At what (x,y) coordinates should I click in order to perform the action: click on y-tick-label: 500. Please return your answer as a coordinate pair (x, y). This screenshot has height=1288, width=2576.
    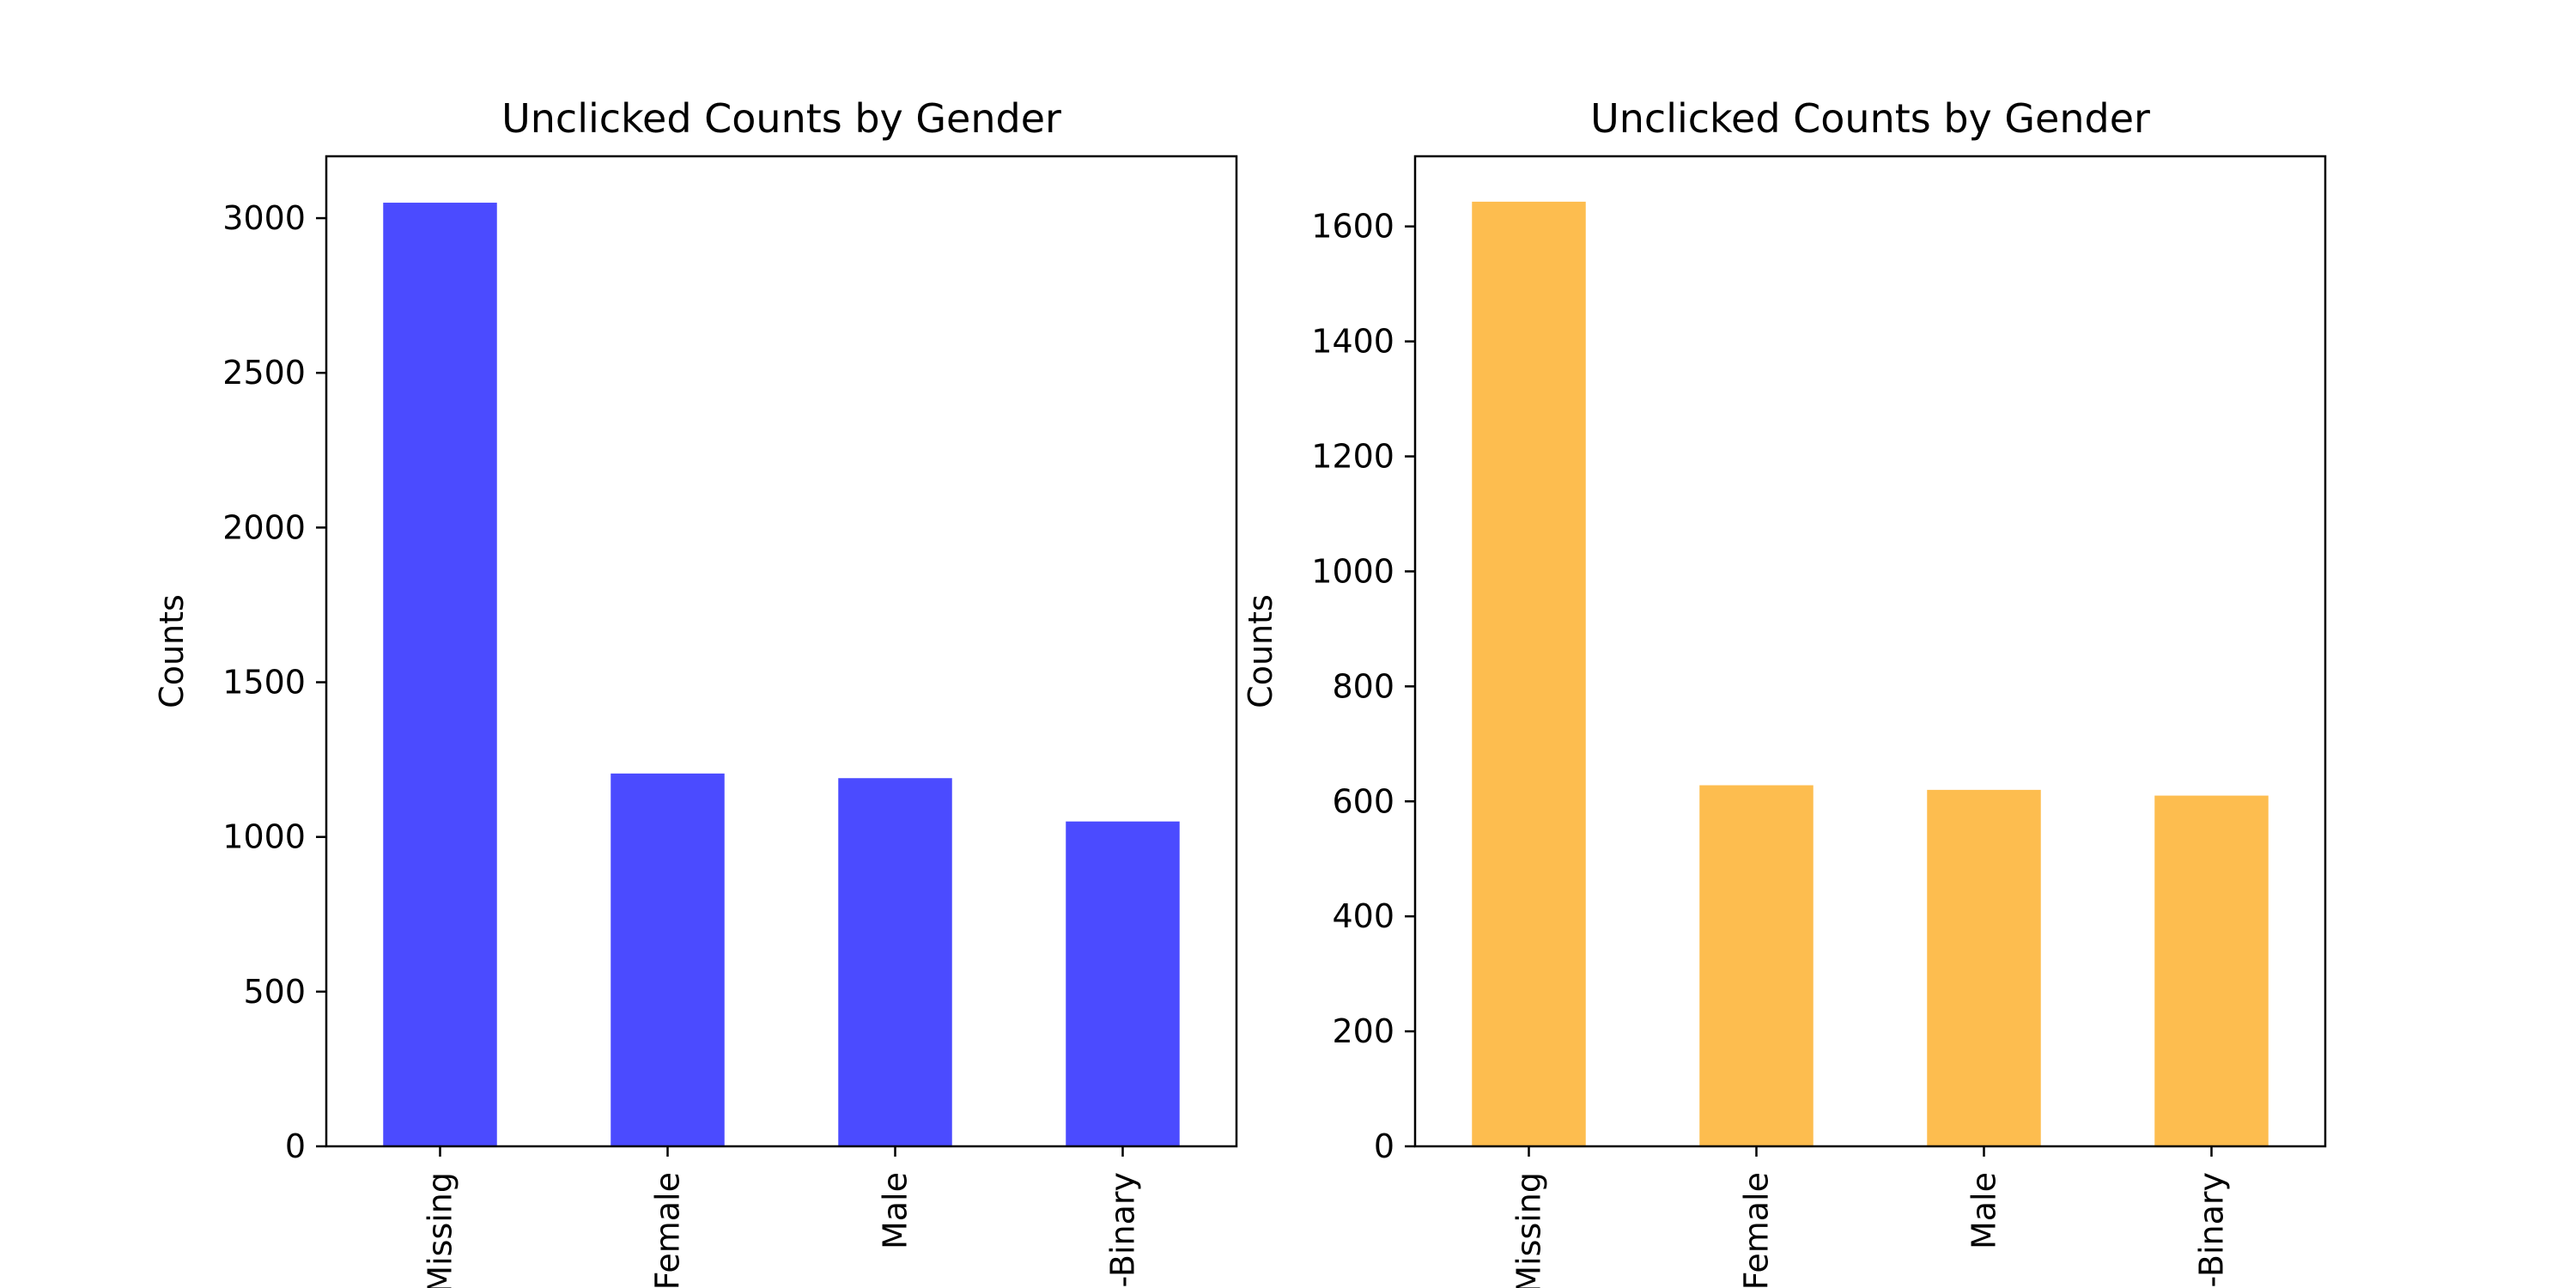
    Looking at the image, I should click on (274, 992).